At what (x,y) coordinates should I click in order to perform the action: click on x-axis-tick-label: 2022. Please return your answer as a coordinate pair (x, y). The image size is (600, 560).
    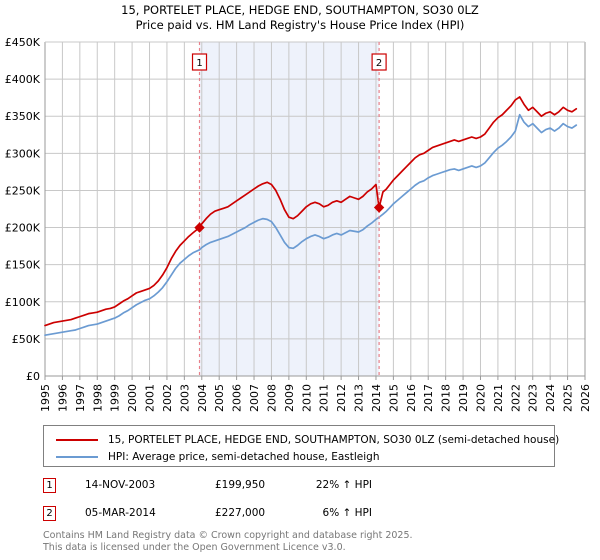
    Looking at the image, I should click on (515, 398).